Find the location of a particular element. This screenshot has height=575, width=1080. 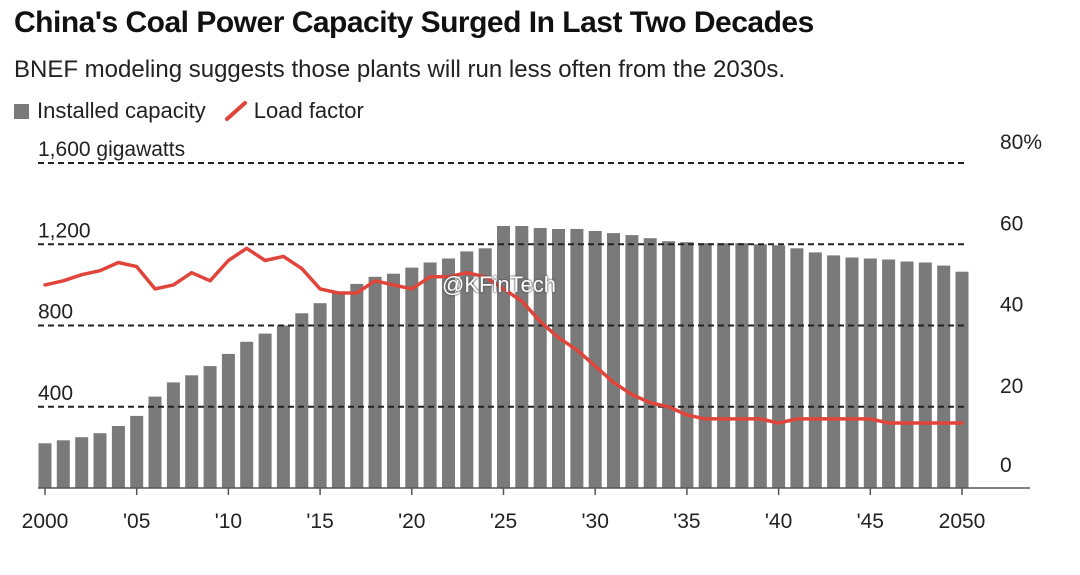

right-tick-label: 60 is located at coordinates (1011, 223).